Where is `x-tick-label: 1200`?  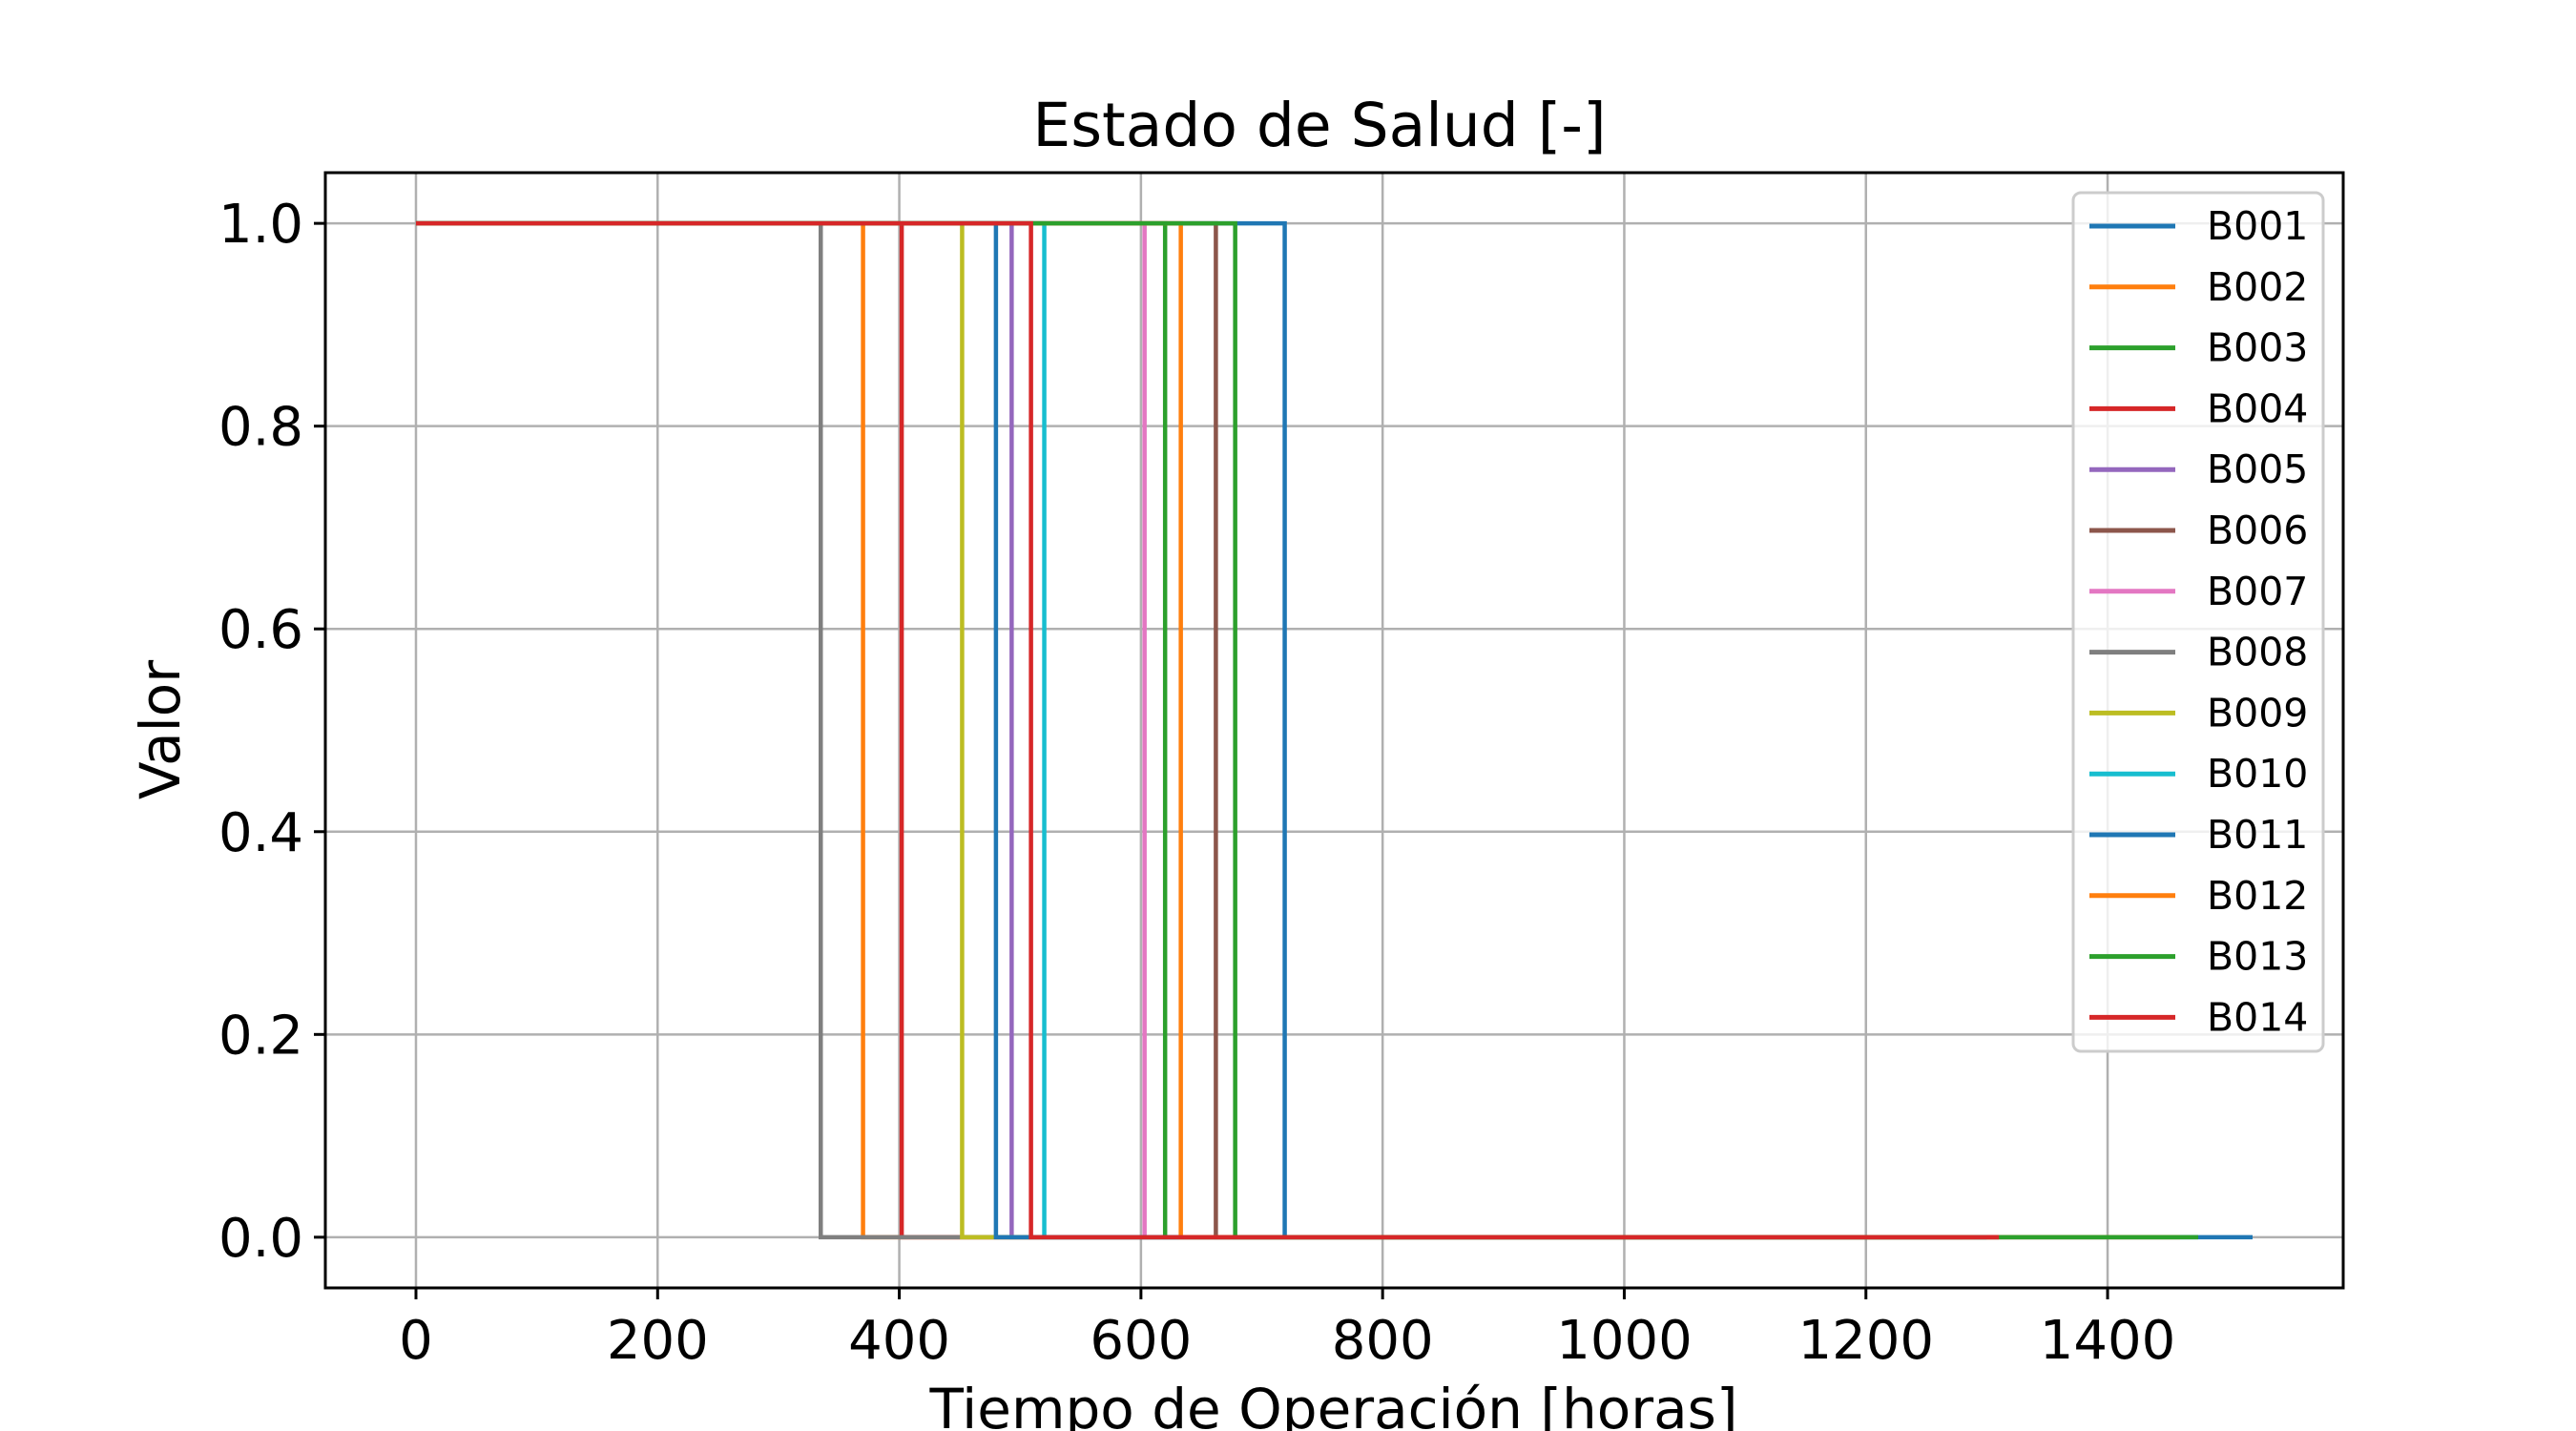
x-tick-label: 1200 is located at coordinates (1865, 1341).